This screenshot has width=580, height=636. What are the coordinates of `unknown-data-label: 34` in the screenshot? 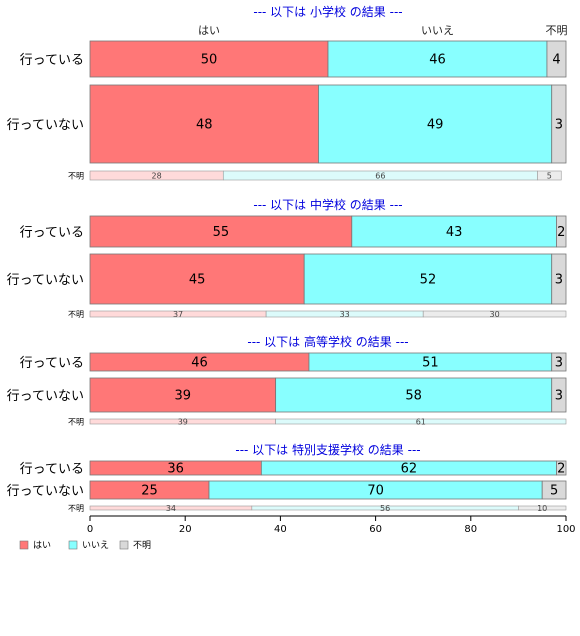 It's located at (171, 508).